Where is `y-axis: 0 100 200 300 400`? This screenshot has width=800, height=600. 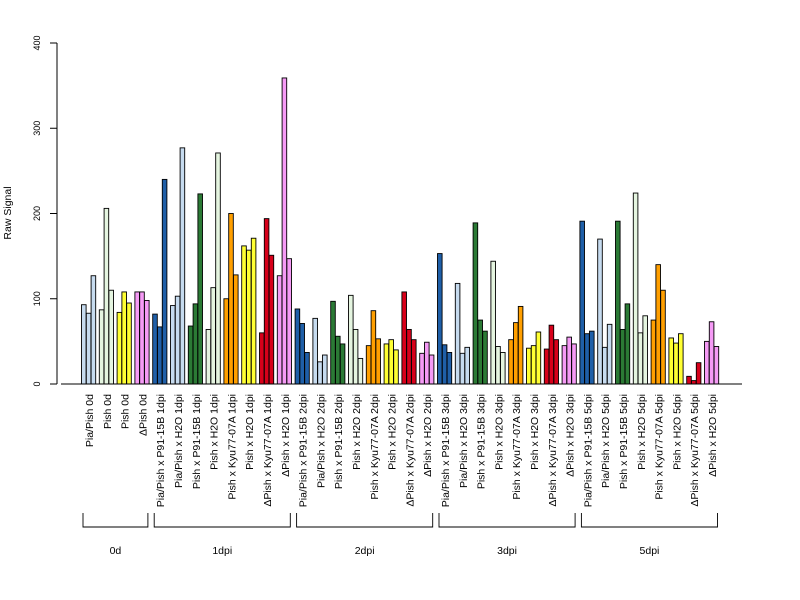
y-axis: 0 100 200 300 400 is located at coordinates (45, 211).